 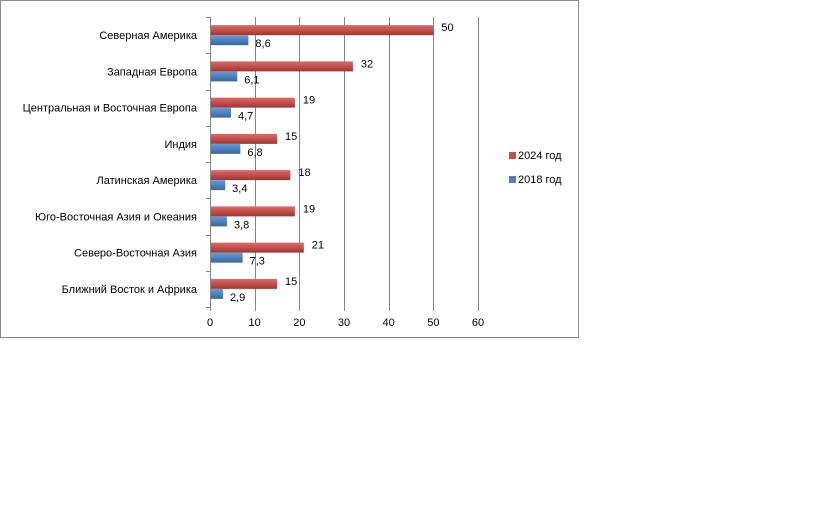 What do you see at coordinates (110, 109) in the screenshot?
I see `category-label: Центральная и Восточная Европа` at bounding box center [110, 109].